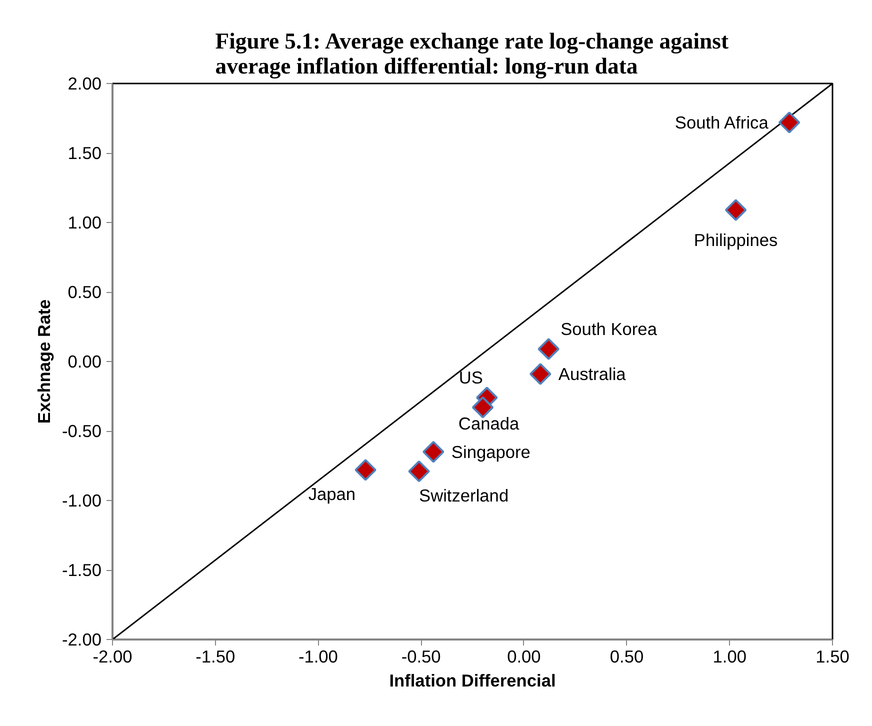 The width and height of the screenshot is (872, 726). I want to click on x-tick-label: 0.00, so click(524, 656).